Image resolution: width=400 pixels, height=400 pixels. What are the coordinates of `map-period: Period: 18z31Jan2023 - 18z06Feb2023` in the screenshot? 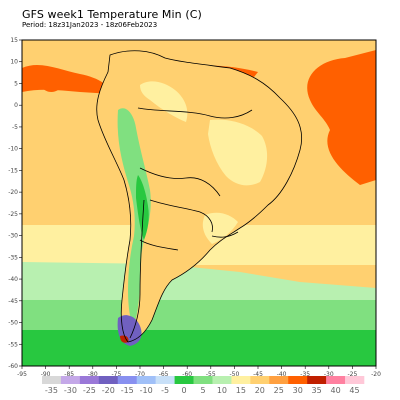 It's located at (90, 25).